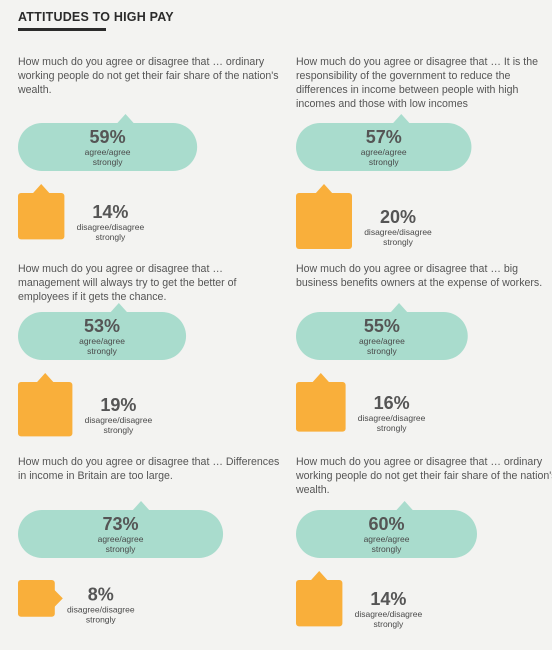  What do you see at coordinates (386, 524) in the screenshot?
I see `agree-value-label: 60%` at bounding box center [386, 524].